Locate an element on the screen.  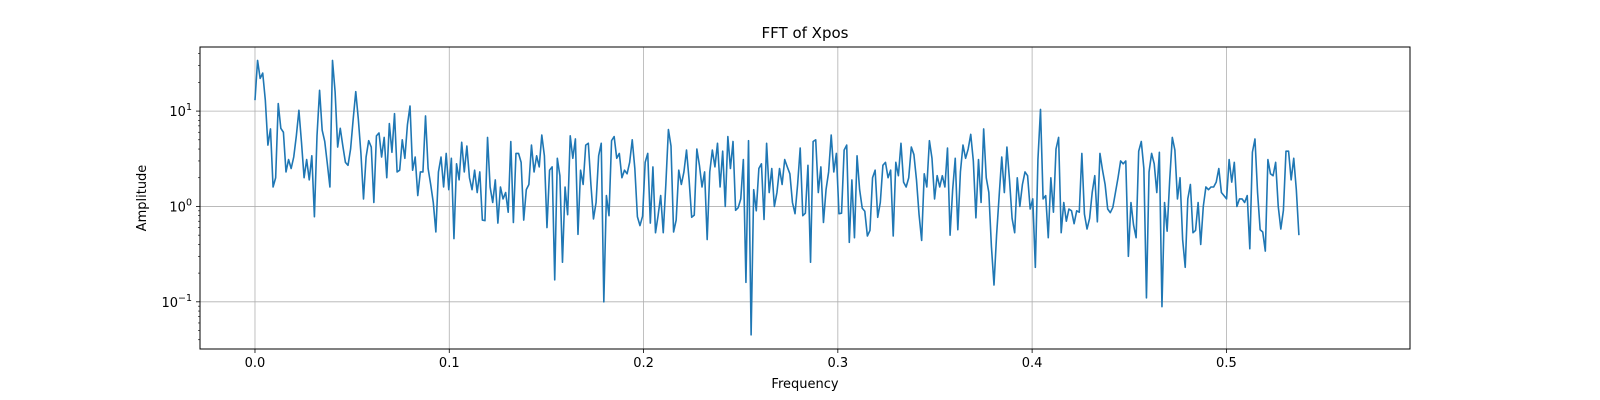
chart-title: FFT of Xpos is located at coordinates (805, 33).